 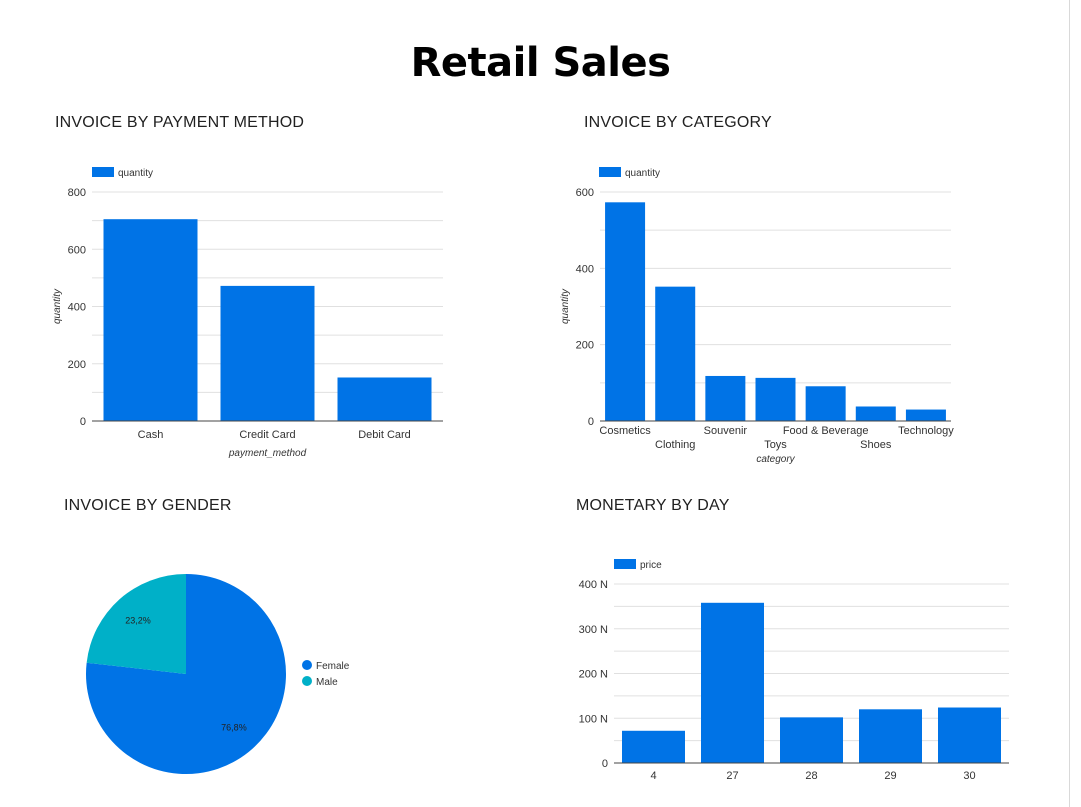 I want to click on x-tick-label: Shoes, so click(x=876, y=445).